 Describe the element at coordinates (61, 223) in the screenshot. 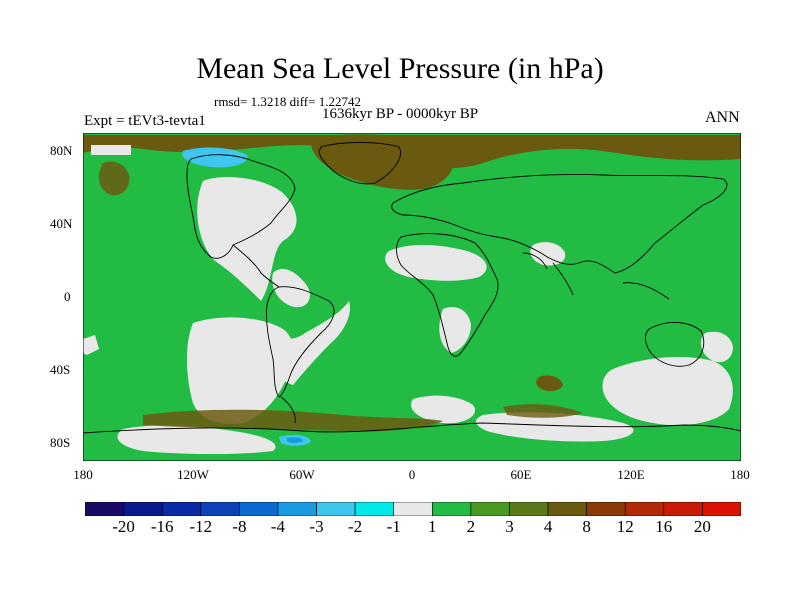

I see `lat-label-40n: 40N` at that location.